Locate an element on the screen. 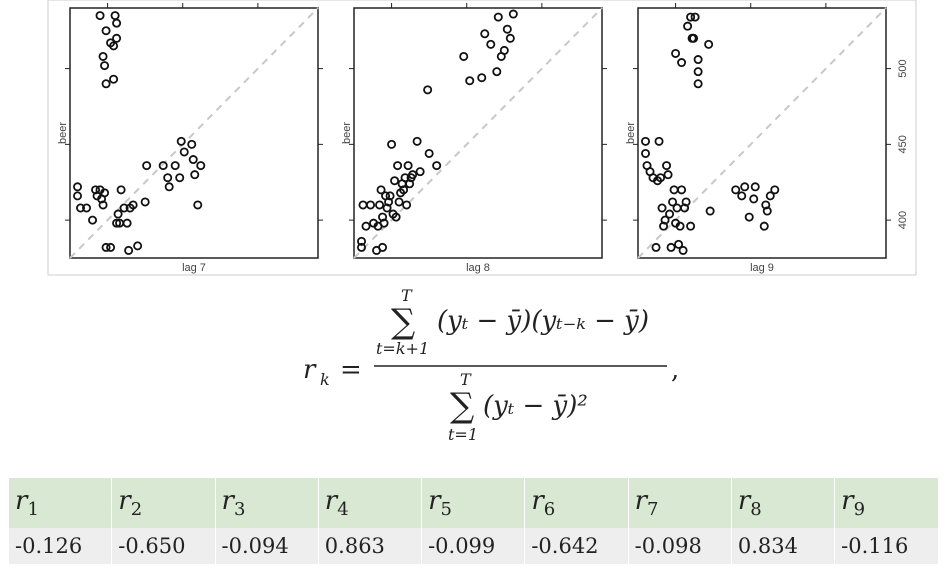  value-r1: -0.126 is located at coordinates (59, 546).